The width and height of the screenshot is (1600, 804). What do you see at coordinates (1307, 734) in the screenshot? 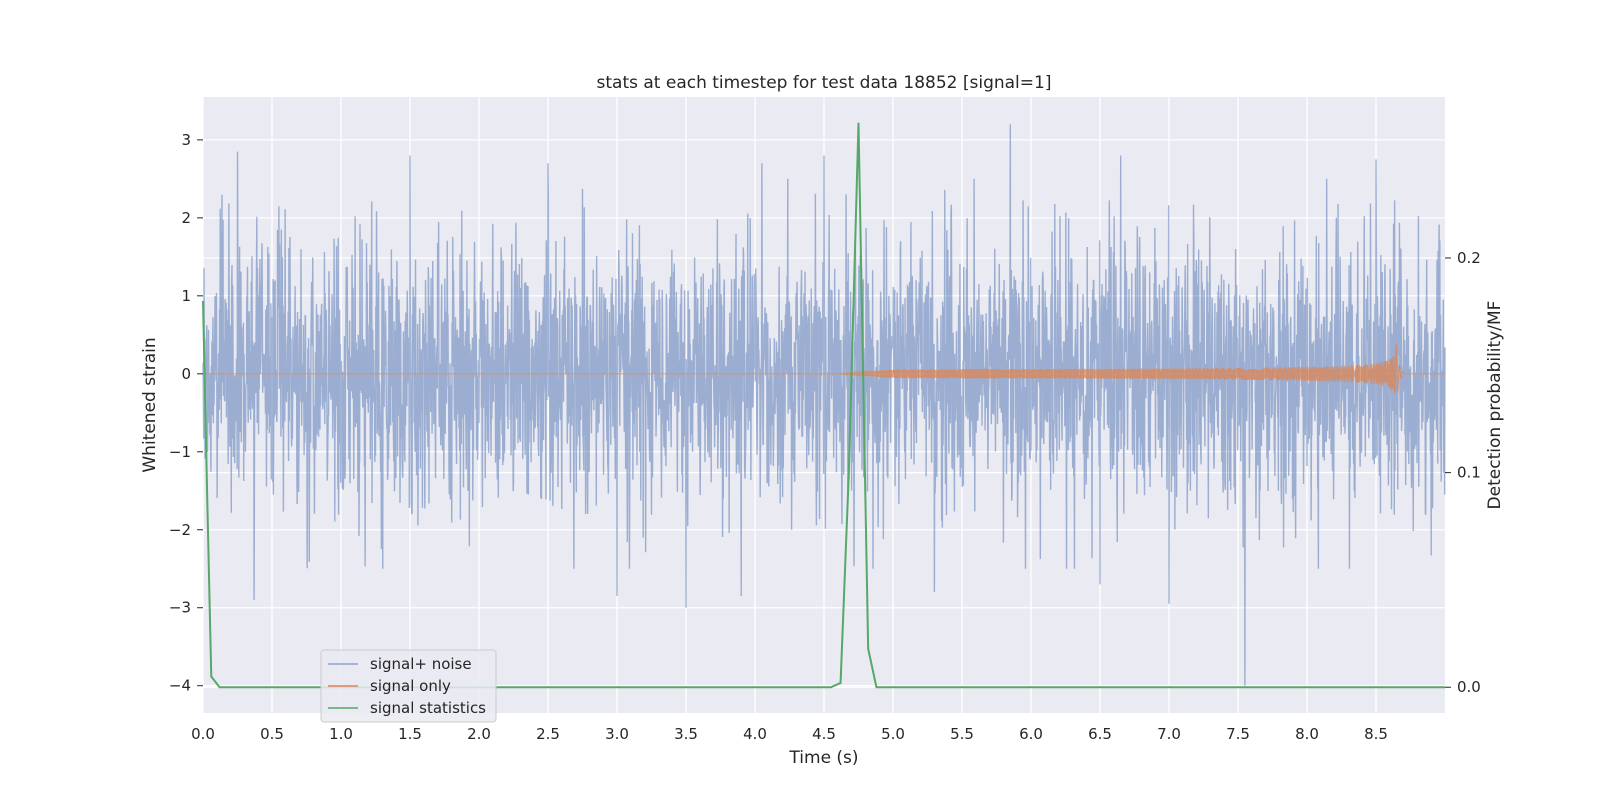
I see `x-tick-label: 8.0` at bounding box center [1307, 734].